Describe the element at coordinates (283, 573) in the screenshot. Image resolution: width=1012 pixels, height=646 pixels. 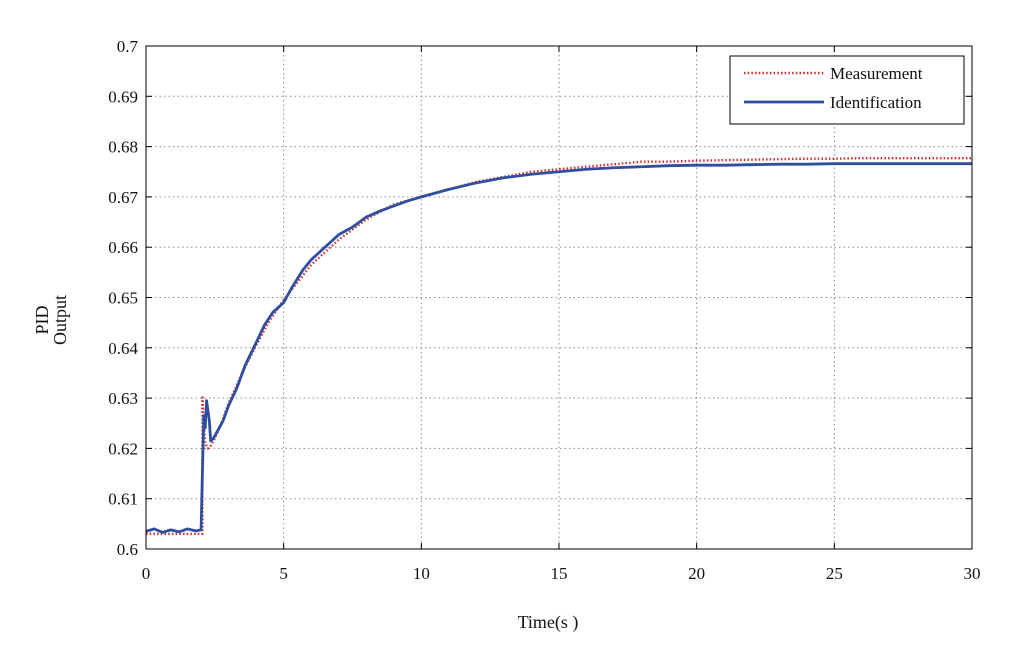
I see `x-tick-label: 5` at that location.